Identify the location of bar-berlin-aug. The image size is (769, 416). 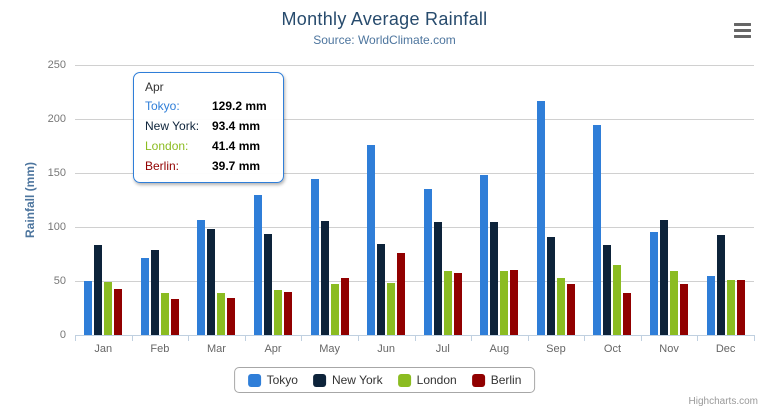
(514, 302).